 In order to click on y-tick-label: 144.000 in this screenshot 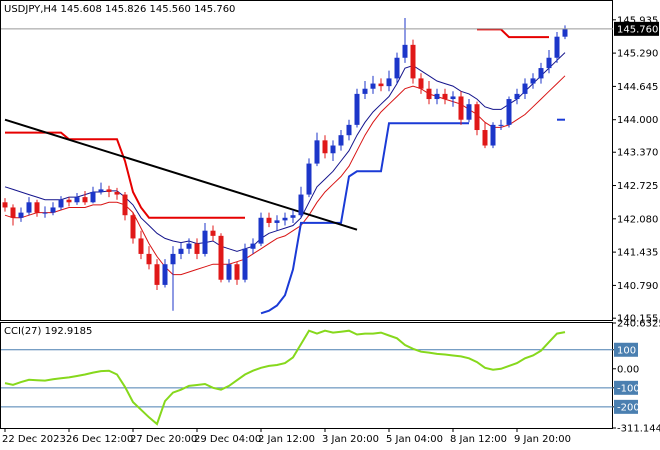, I will do `click(637, 120)`.